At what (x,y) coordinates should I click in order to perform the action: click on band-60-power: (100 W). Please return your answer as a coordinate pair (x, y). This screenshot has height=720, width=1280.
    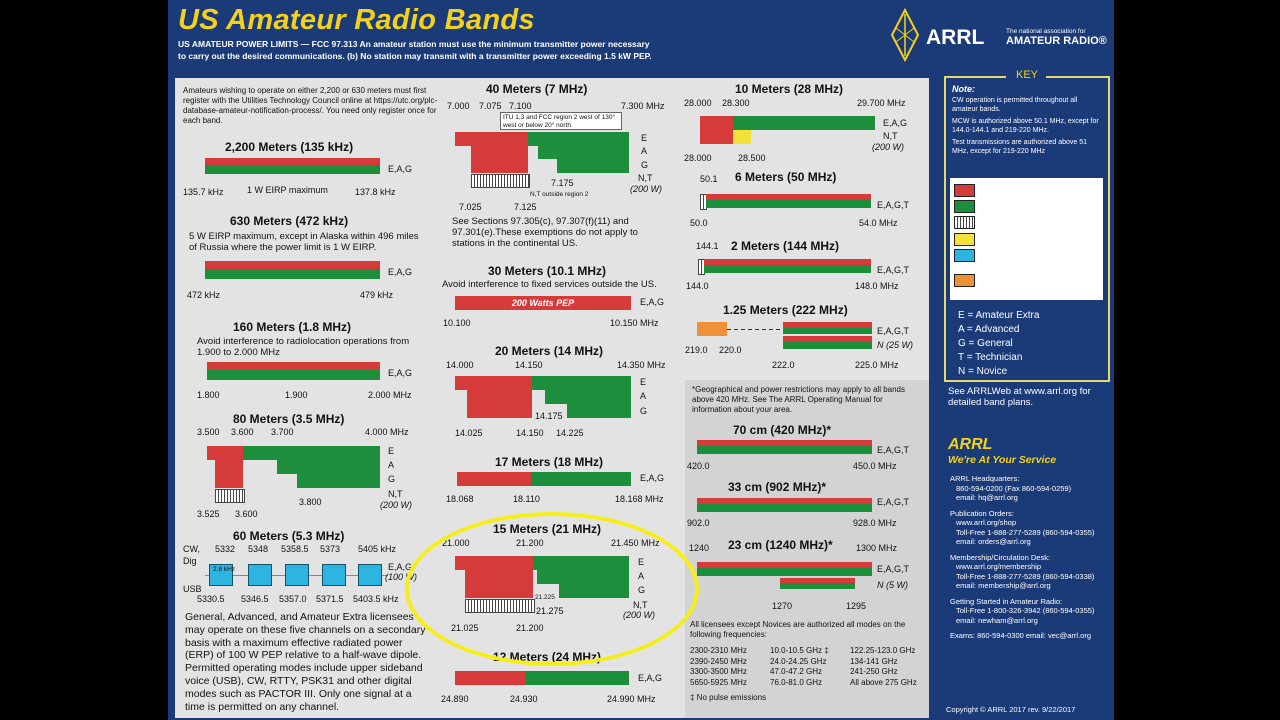
    Looking at the image, I should click on (401, 577).